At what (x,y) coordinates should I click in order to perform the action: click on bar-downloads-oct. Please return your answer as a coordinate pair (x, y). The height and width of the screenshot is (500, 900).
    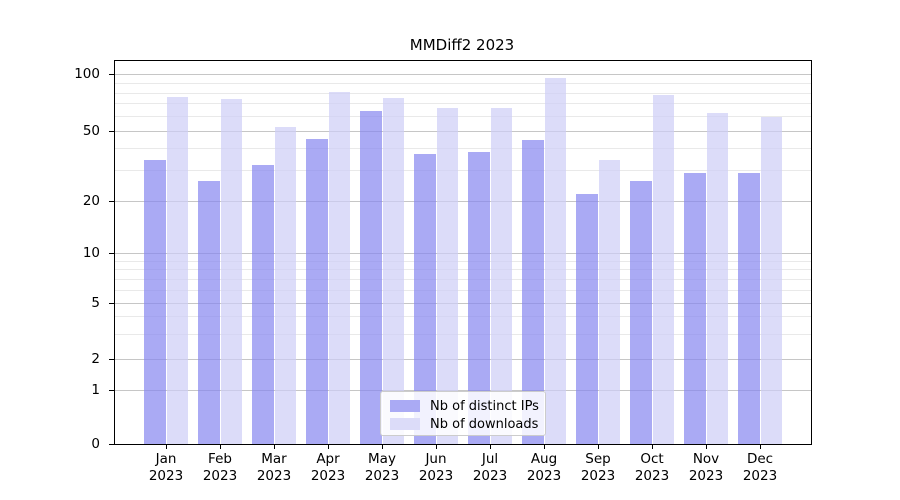
    Looking at the image, I should click on (663, 269).